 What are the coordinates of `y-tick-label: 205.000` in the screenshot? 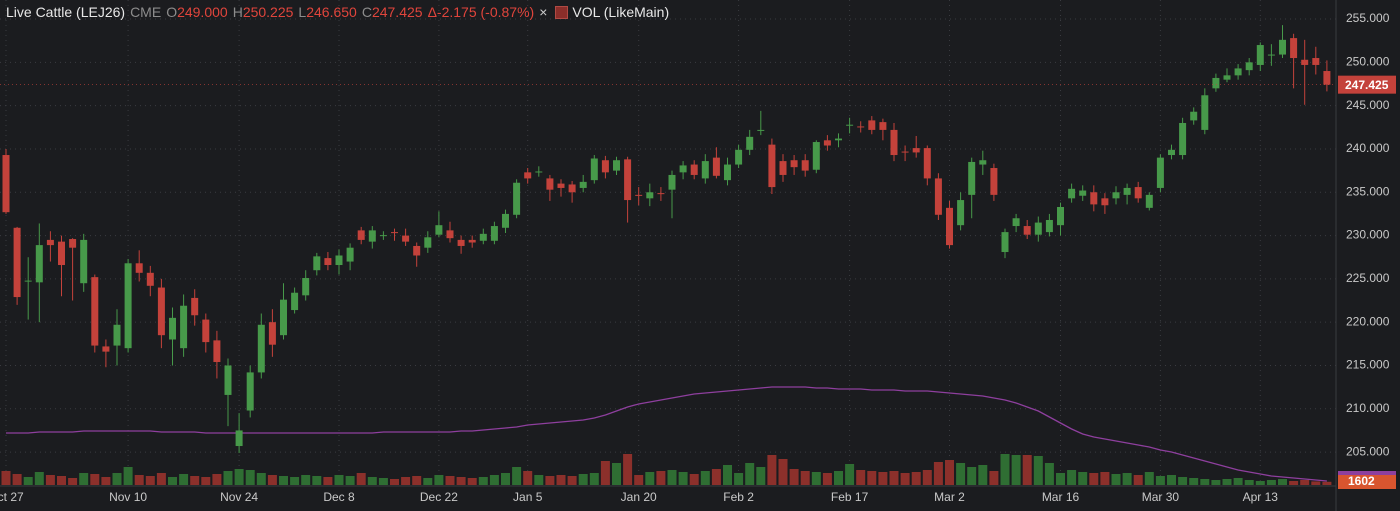 It's located at (1368, 451).